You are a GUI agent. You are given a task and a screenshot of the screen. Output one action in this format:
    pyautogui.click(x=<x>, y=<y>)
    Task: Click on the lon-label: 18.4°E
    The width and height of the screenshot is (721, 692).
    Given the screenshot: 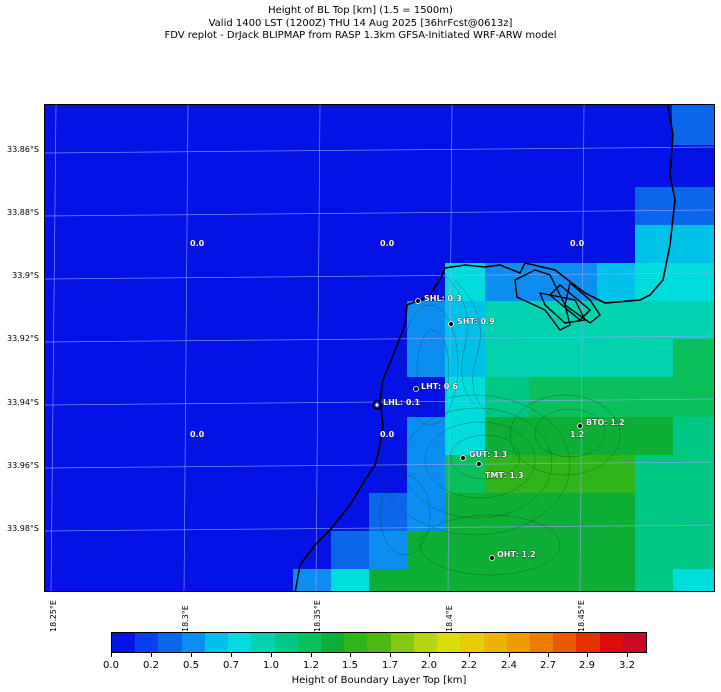 What is the action you would take?
    pyautogui.click(x=449, y=618)
    